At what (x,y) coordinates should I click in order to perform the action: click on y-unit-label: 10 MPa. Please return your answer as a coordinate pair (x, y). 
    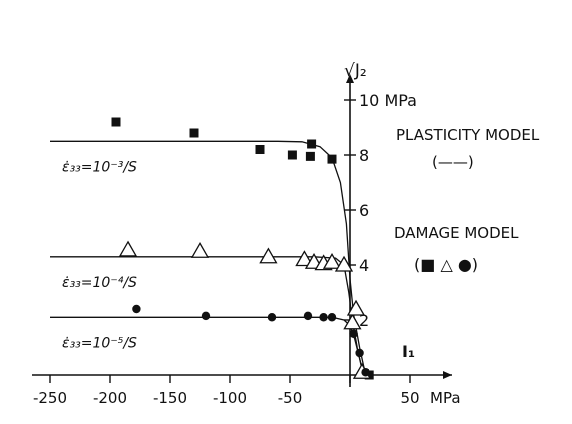
    Looking at the image, I should click on (388, 100).